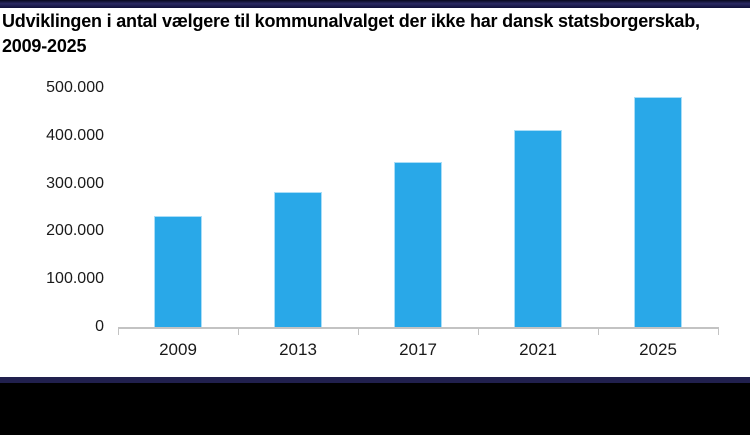  I want to click on bar-2013, so click(298, 259).